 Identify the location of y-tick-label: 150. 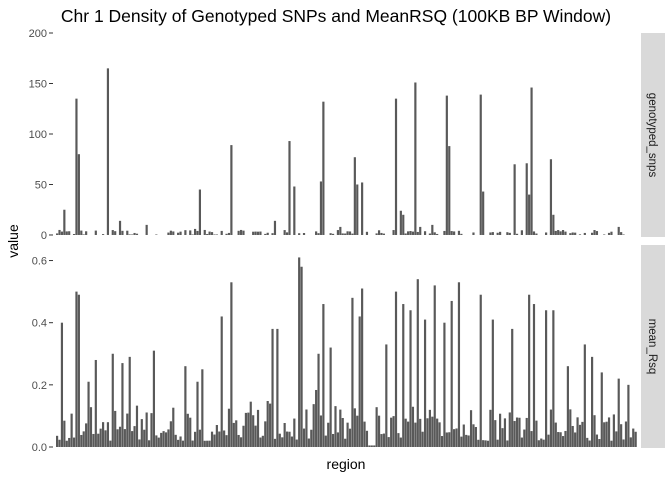
(38, 84).